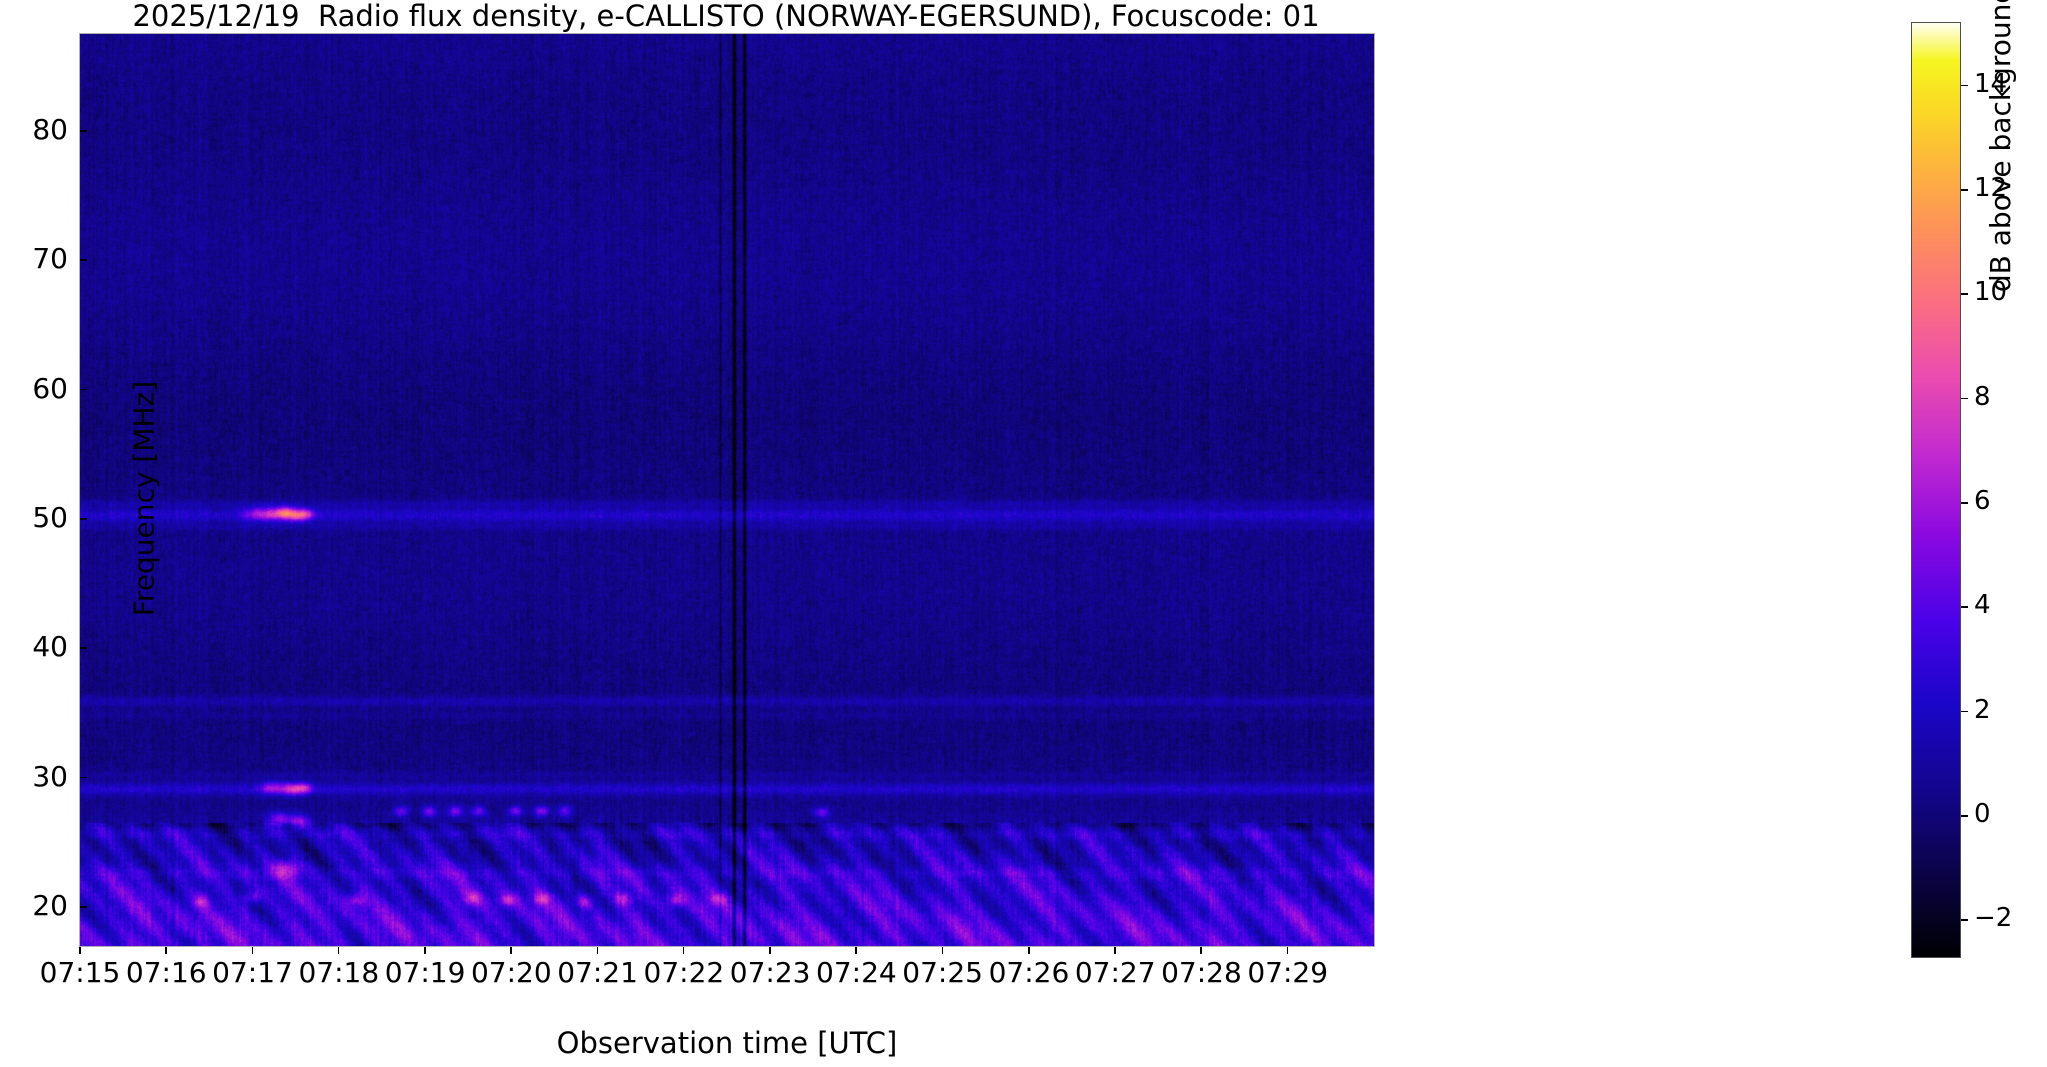 The height and width of the screenshot is (1067, 2047). What do you see at coordinates (684, 972) in the screenshot?
I see `x-tick-label: 07:22` at bounding box center [684, 972].